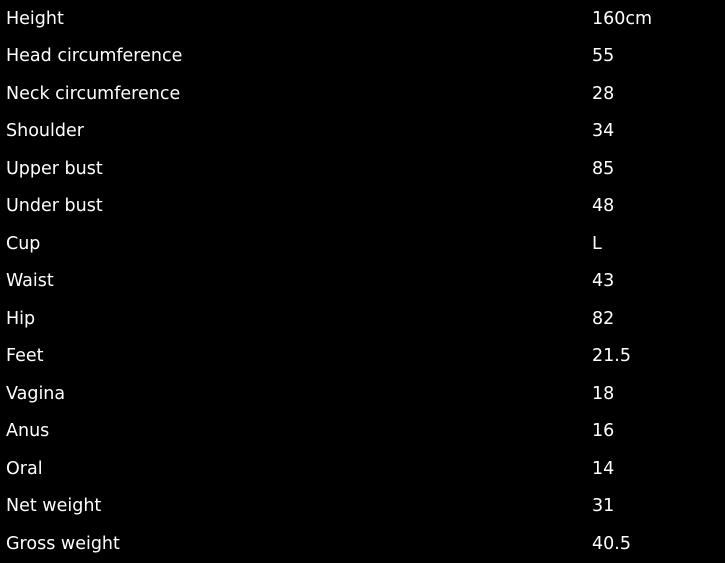 Image resolution: width=725 pixels, height=563 pixels. I want to click on spec-label: Under bust, so click(54, 206).